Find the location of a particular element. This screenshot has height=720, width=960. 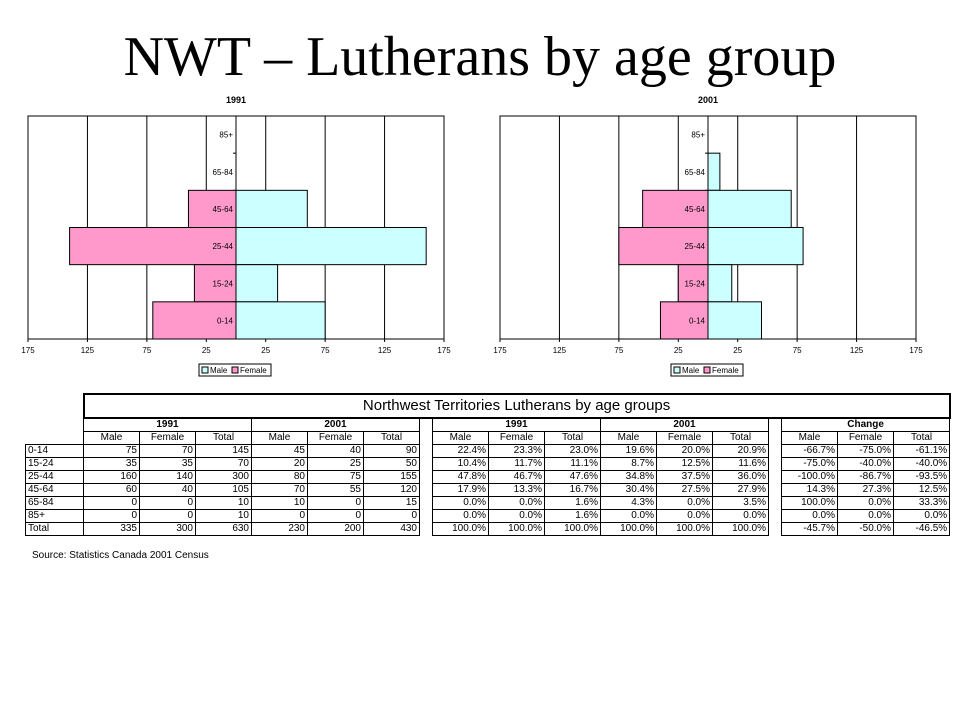

count-cell: 20 is located at coordinates (279, 464).